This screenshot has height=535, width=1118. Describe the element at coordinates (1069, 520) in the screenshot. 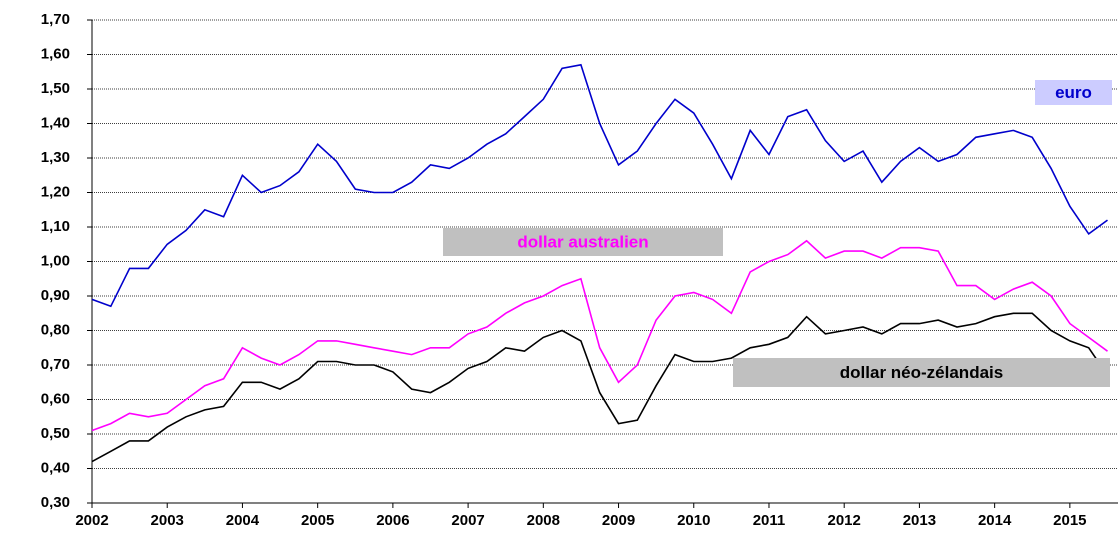

I see `x-tick-label: 2015` at that location.